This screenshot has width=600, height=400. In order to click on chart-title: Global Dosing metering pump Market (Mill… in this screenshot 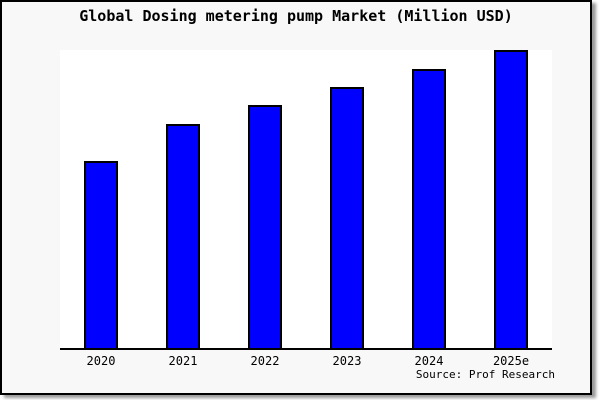, I will do `click(296, 16)`.